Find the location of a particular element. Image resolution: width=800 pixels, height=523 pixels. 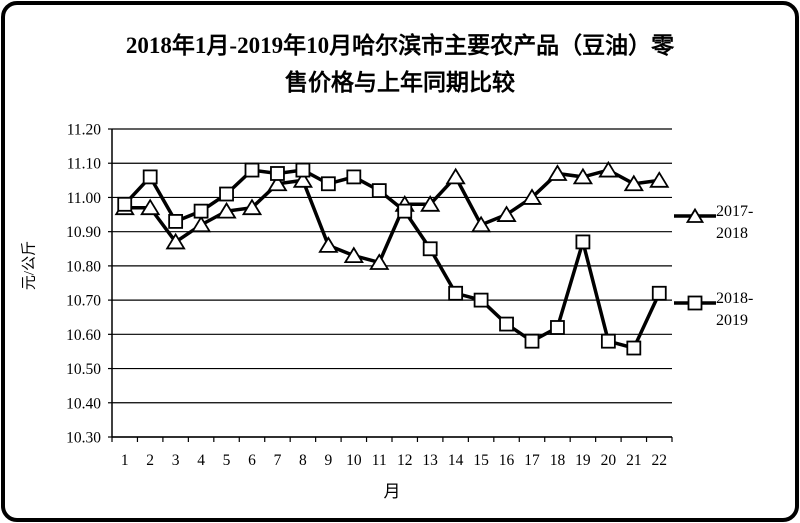

x-tick-label: 2 is located at coordinates (150, 460).